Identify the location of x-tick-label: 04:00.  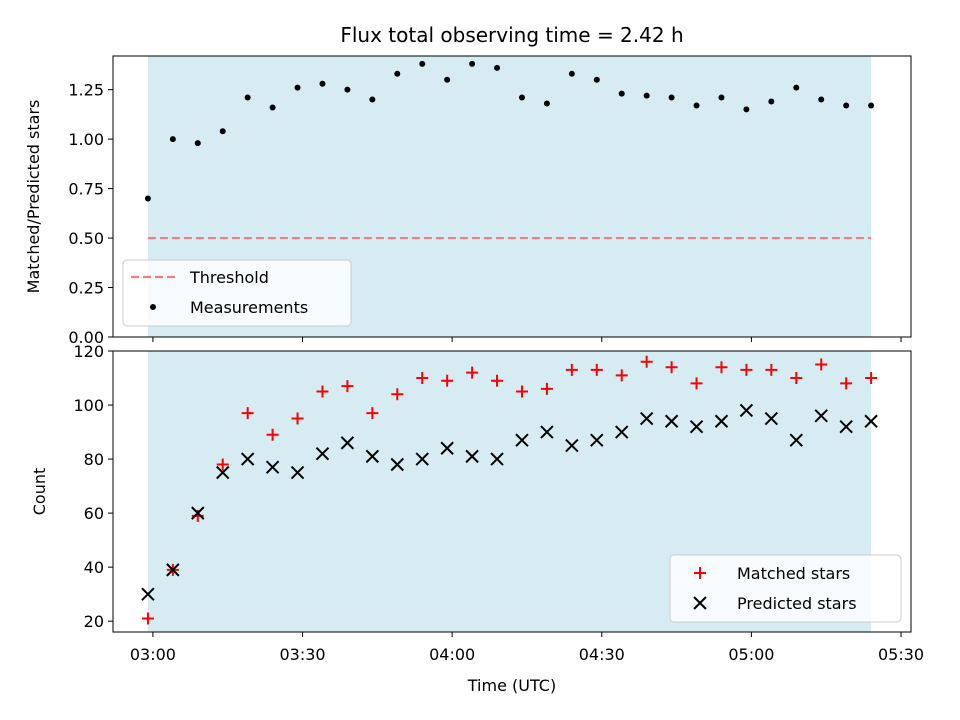
(452, 654).